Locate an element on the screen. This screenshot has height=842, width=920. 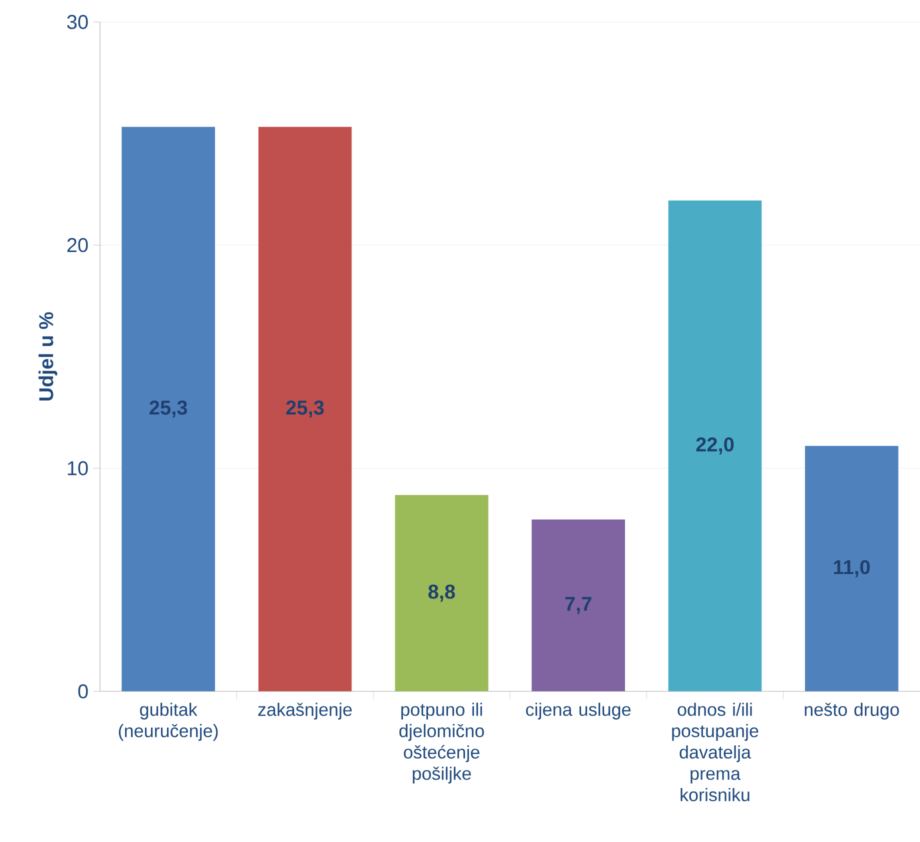
x-tick-label: odnos i/ili postupanje davatelja prema korisniku is located at coordinates (715, 752).